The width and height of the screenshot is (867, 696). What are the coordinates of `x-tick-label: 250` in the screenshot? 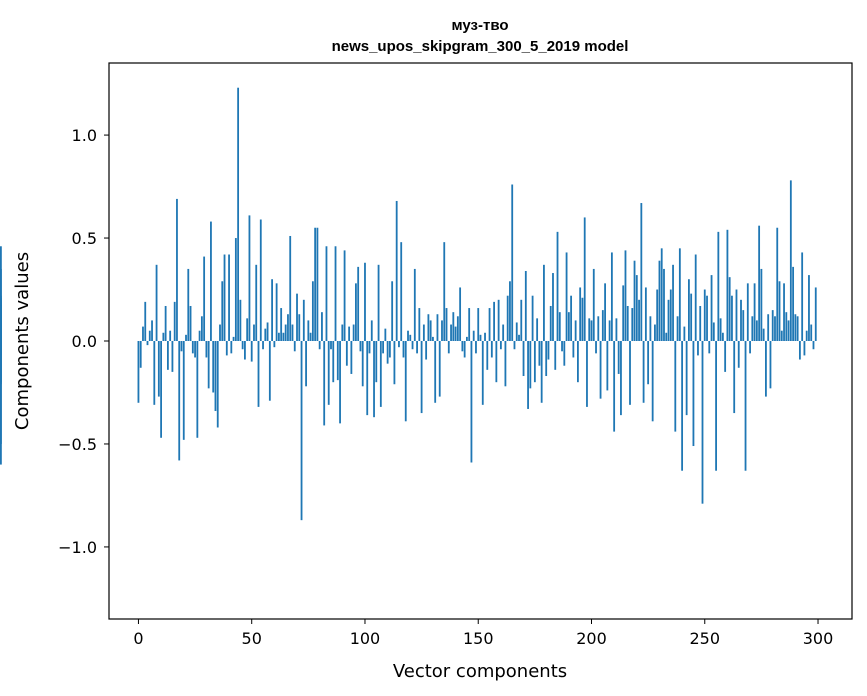 It's located at (704, 638).